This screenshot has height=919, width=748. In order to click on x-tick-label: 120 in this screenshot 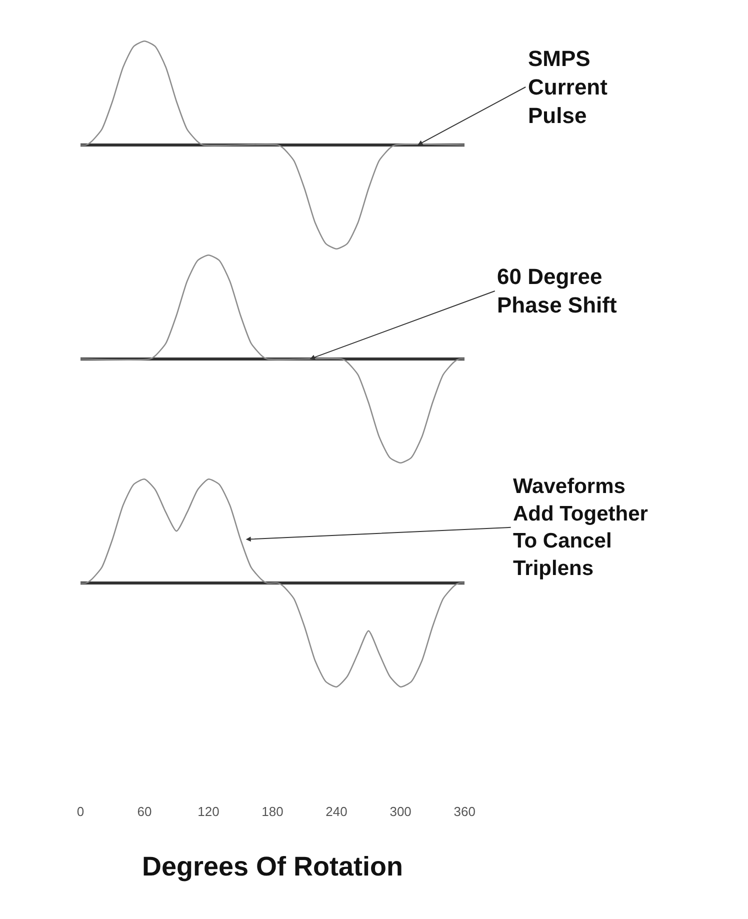, I will do `click(209, 811)`.